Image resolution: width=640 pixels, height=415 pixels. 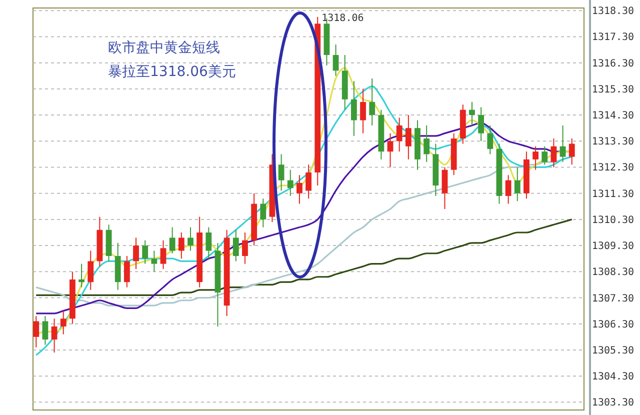 I want to click on y-tick-label: 1307.30, so click(x=613, y=298).